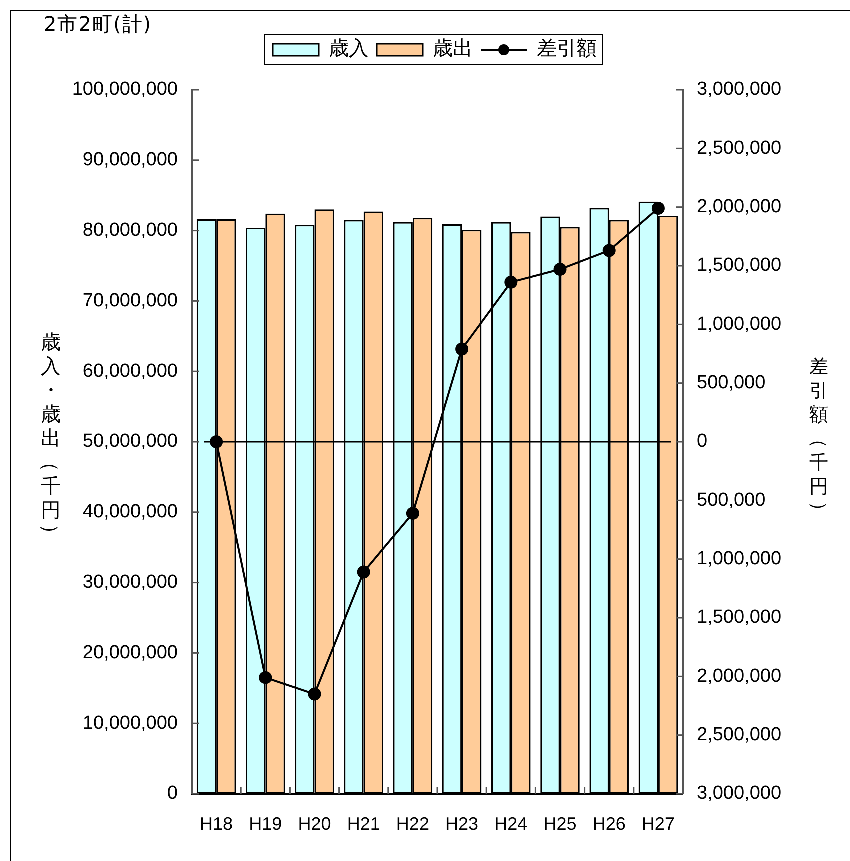 Image resolution: width=850 pixels, height=861 pixels. Describe the element at coordinates (130, 723) in the screenshot. I see `y-tick-label: 10,000,000` at that location.